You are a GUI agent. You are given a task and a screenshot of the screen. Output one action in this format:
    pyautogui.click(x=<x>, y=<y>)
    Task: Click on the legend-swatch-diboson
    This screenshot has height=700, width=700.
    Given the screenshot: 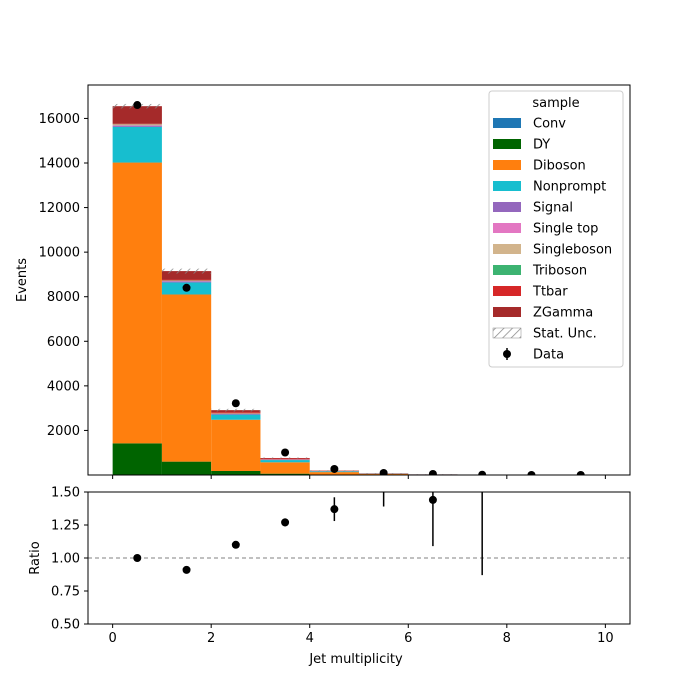 What is the action you would take?
    pyautogui.click(x=507, y=165)
    